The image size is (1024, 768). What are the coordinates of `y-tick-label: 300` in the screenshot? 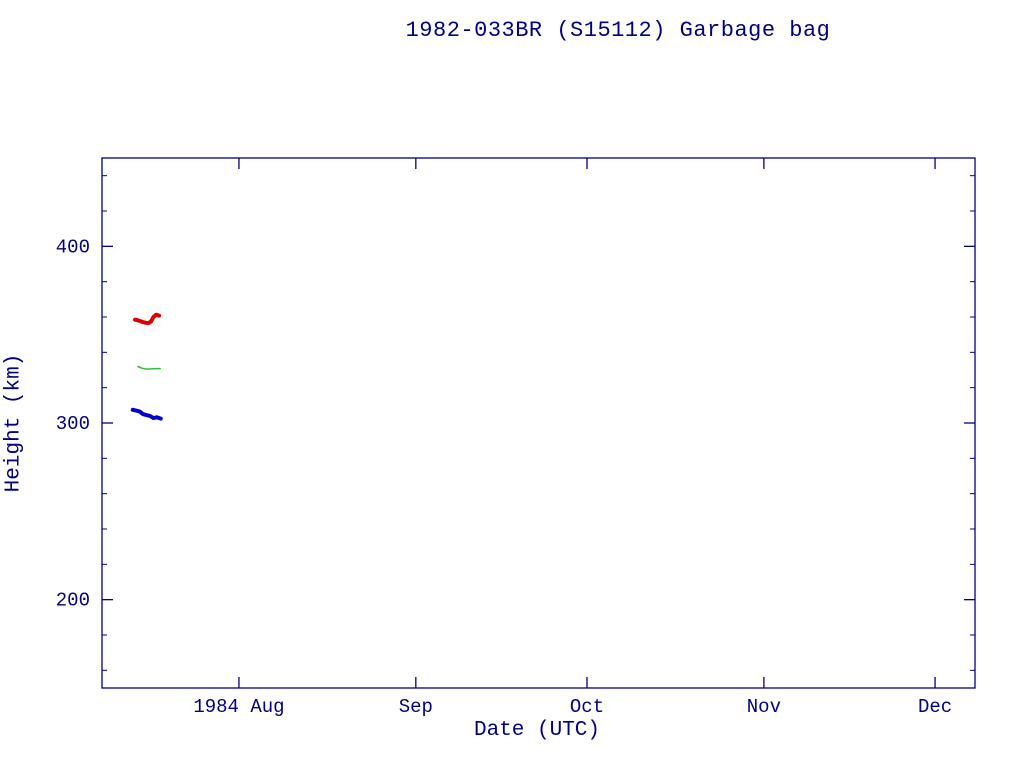 It's located at (73, 424).